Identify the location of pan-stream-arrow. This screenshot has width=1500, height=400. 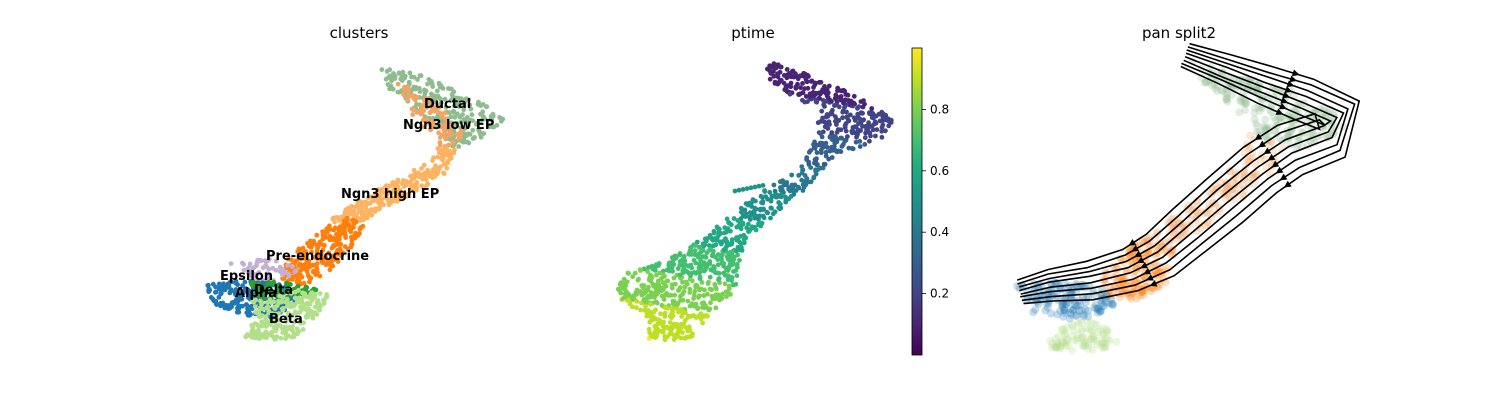
(1284, 100).